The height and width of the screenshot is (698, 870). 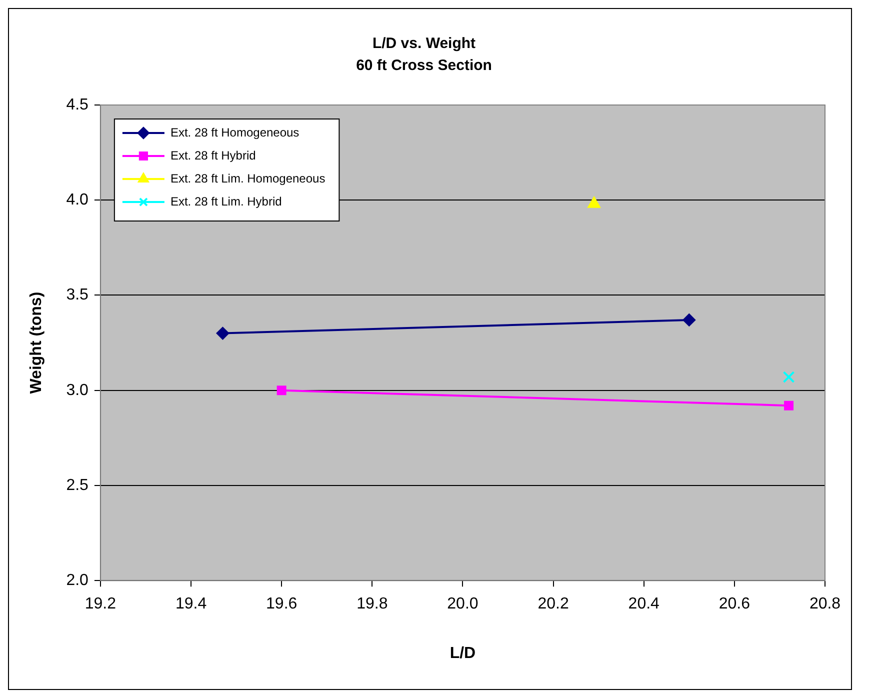 What do you see at coordinates (213, 155) in the screenshot?
I see `legend-label: Ext. 28 ft Hybrid` at bounding box center [213, 155].